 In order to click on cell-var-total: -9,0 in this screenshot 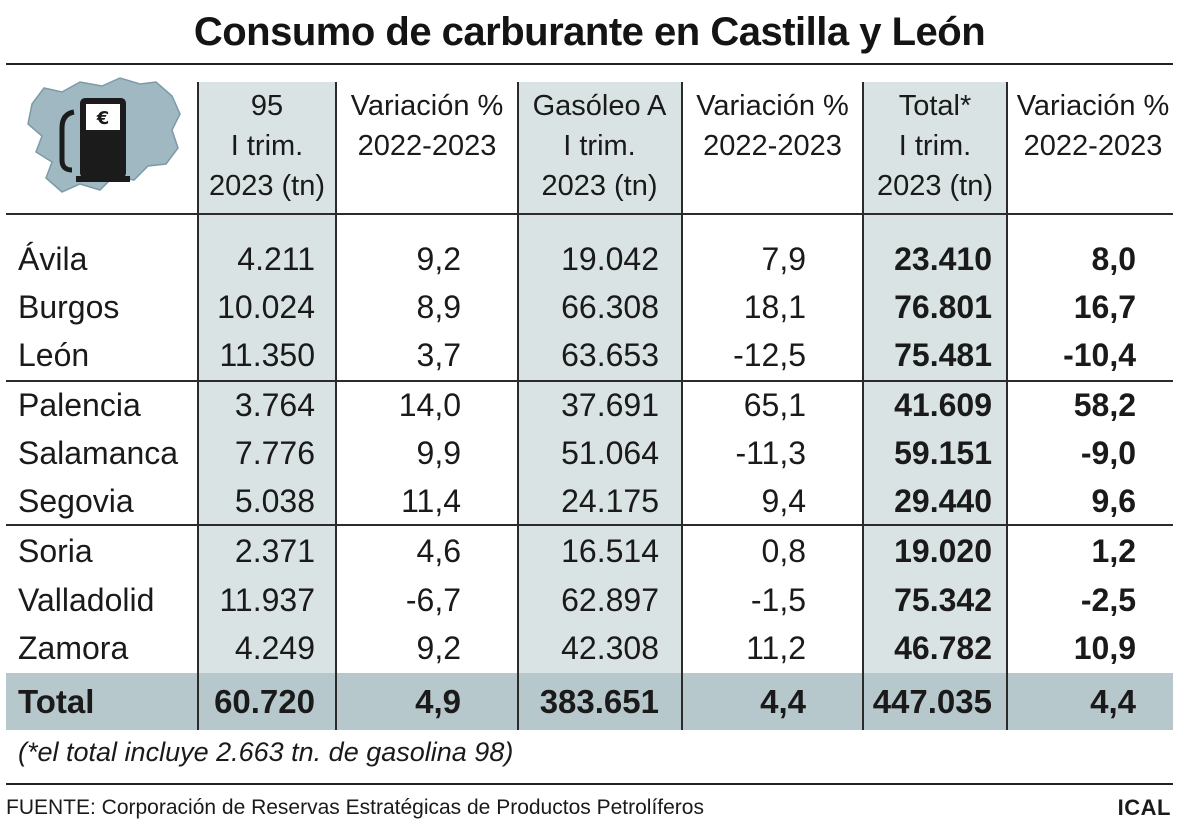, I will do `click(1108, 453)`.